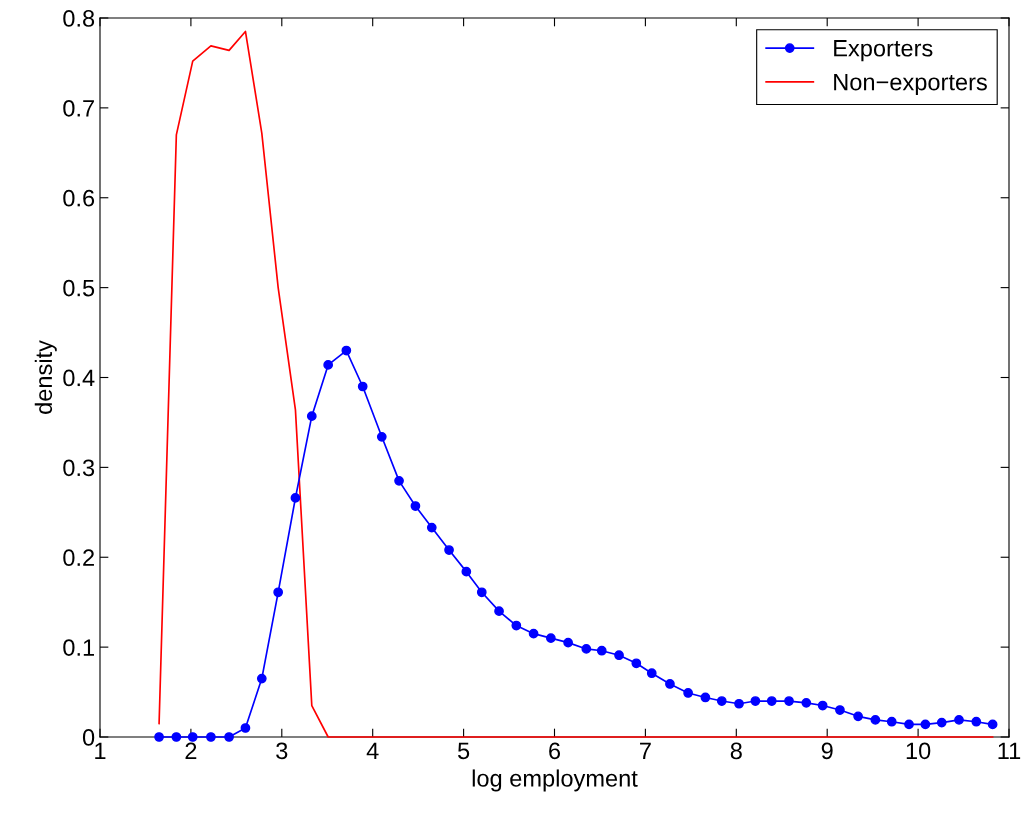 The height and width of the screenshot is (818, 1030). I want to click on x-tick-label: 1, so click(100, 750).